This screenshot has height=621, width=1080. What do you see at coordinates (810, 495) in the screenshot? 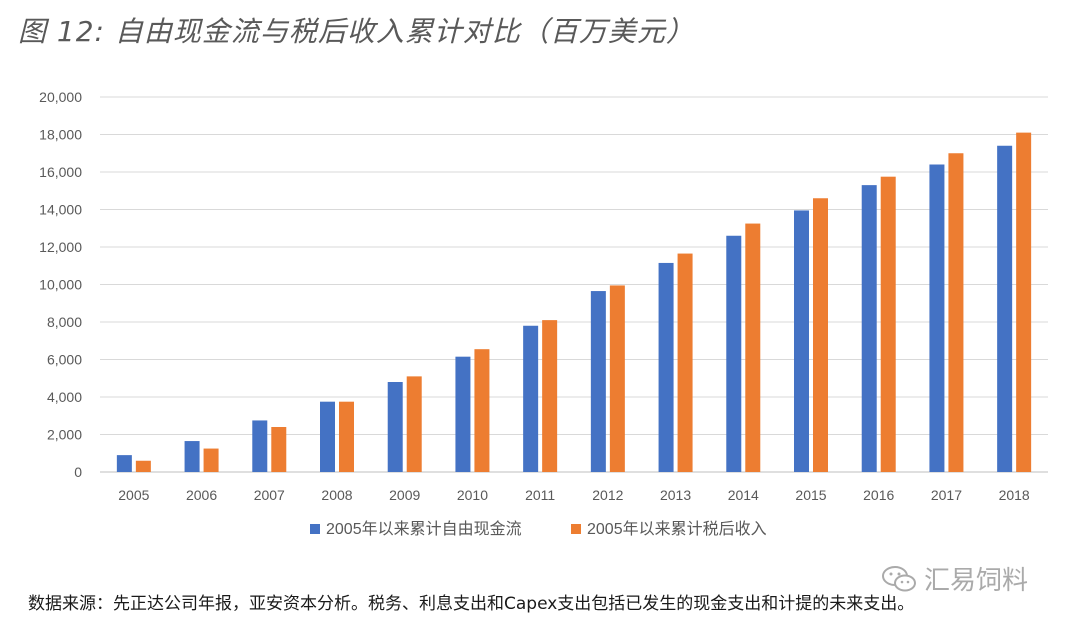
I see `x-tick-label: 2015` at bounding box center [810, 495].